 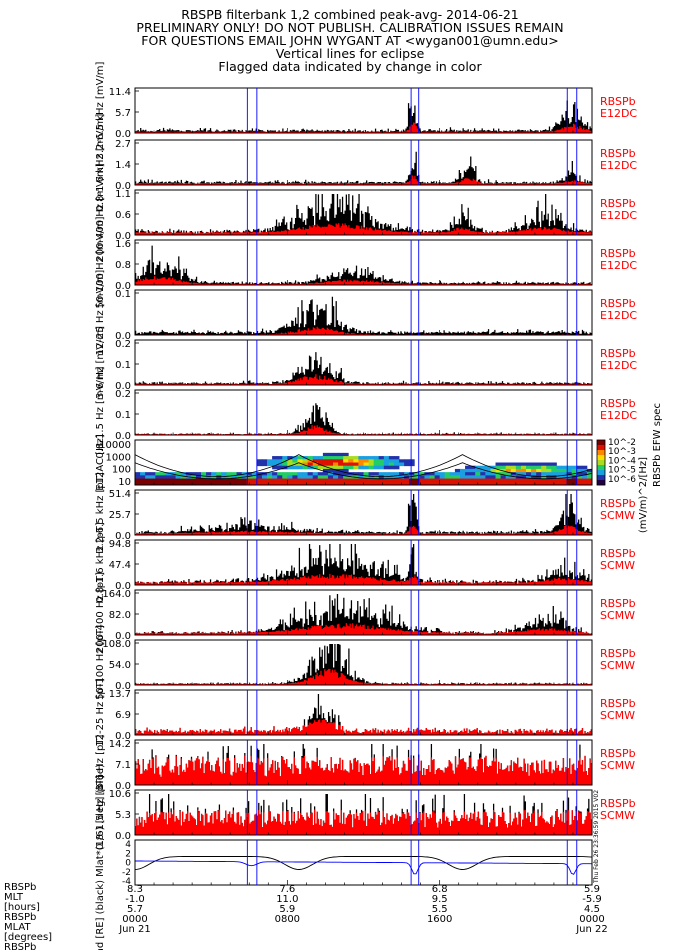 I want to click on y-tick-label: 164.0, so click(x=116, y=594).